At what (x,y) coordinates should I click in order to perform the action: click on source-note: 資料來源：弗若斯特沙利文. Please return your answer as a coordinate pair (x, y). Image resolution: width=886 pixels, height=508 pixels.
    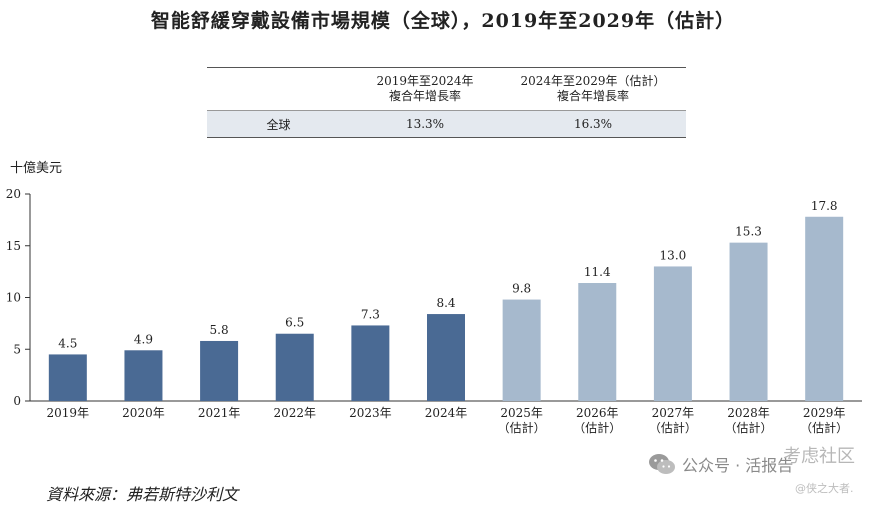
    Looking at the image, I should click on (142, 494).